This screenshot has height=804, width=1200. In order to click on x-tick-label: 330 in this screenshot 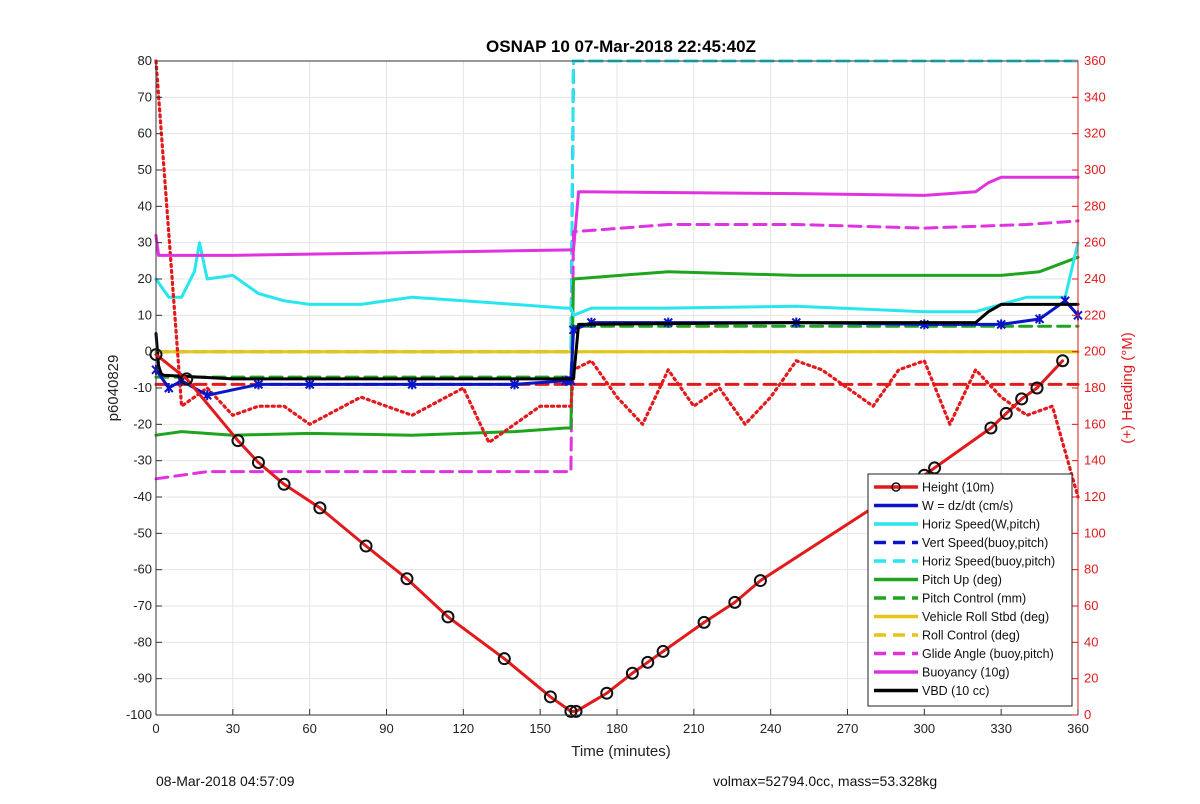, I will do `click(1001, 728)`.